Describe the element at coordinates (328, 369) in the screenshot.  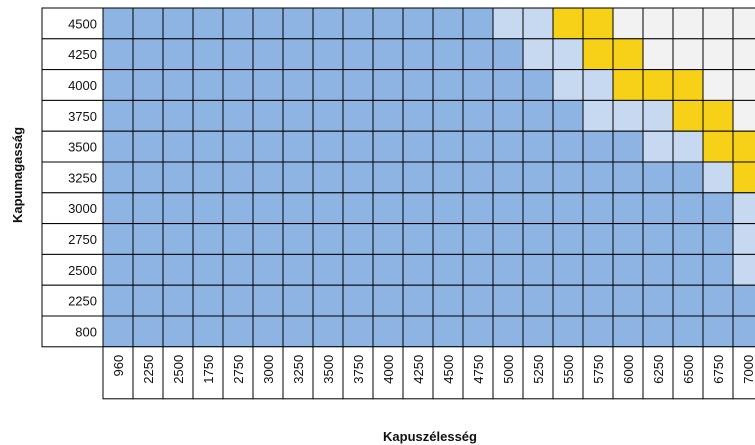
I see `column-label: 3500` at that location.